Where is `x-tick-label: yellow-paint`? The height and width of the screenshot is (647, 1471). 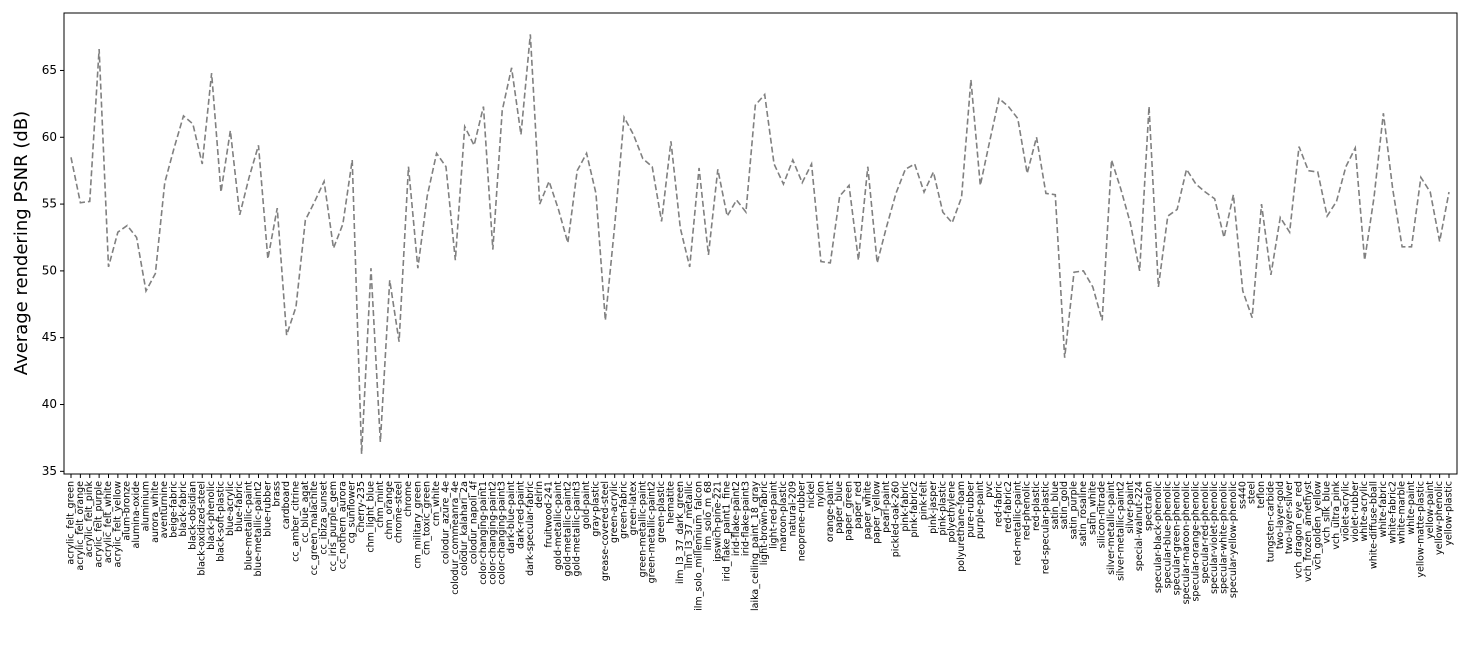
x-tick-label: yellow-paint is located at coordinates (1430, 510).